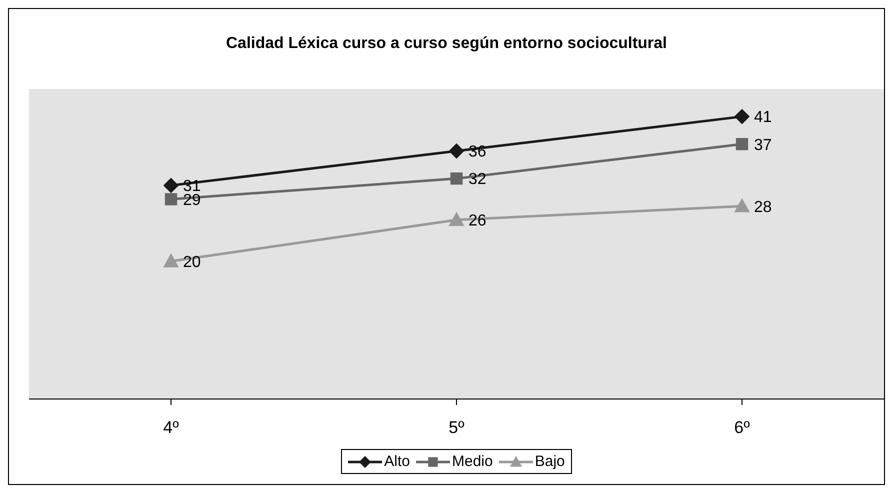 The image size is (893, 493). Describe the element at coordinates (763, 207) in the screenshot. I see `data-label: 28` at that location.